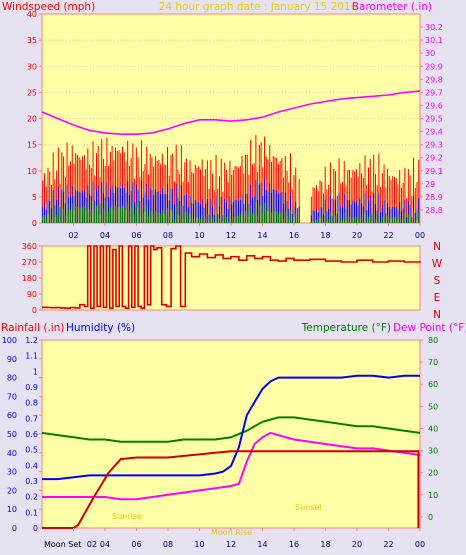 The height and width of the screenshot is (555, 466). Describe the element at coordinates (32, 92) in the screenshot. I see `wind-tick-label: 25` at that location.